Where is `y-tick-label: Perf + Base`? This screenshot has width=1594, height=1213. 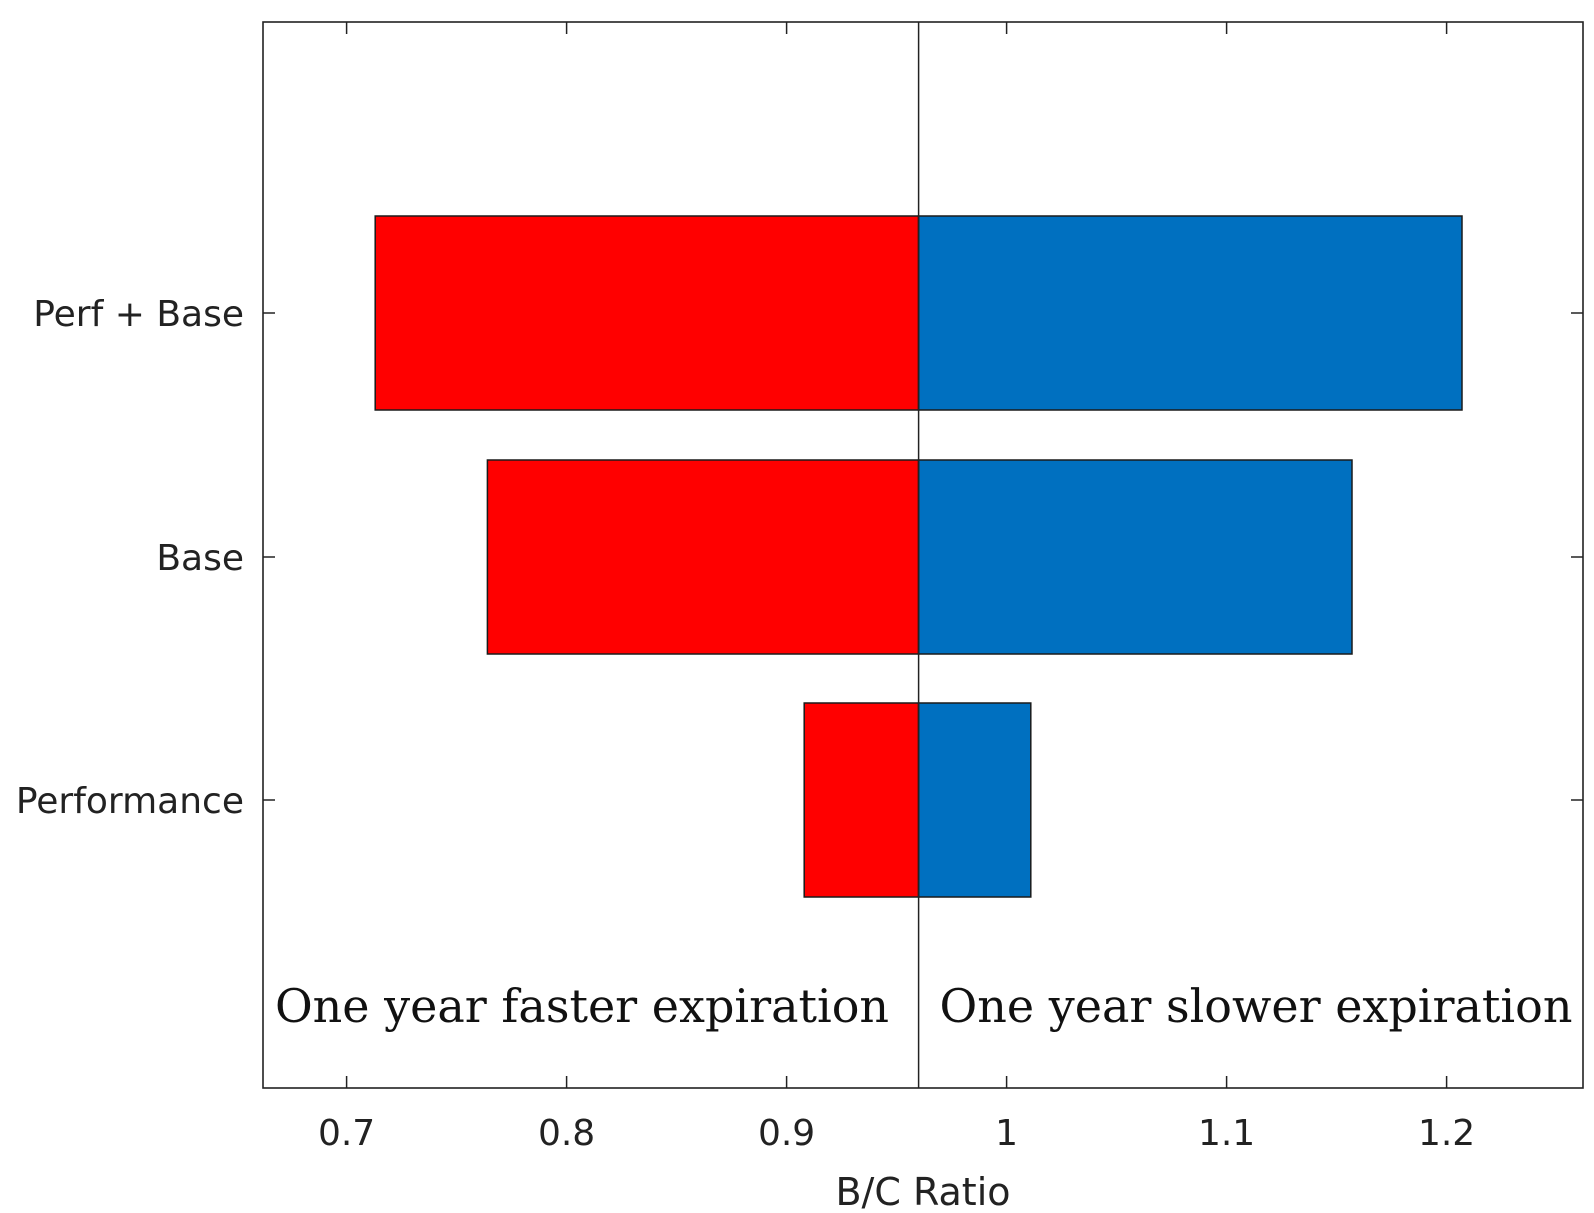 y-tick-label: Perf + Base is located at coordinates (138, 314).